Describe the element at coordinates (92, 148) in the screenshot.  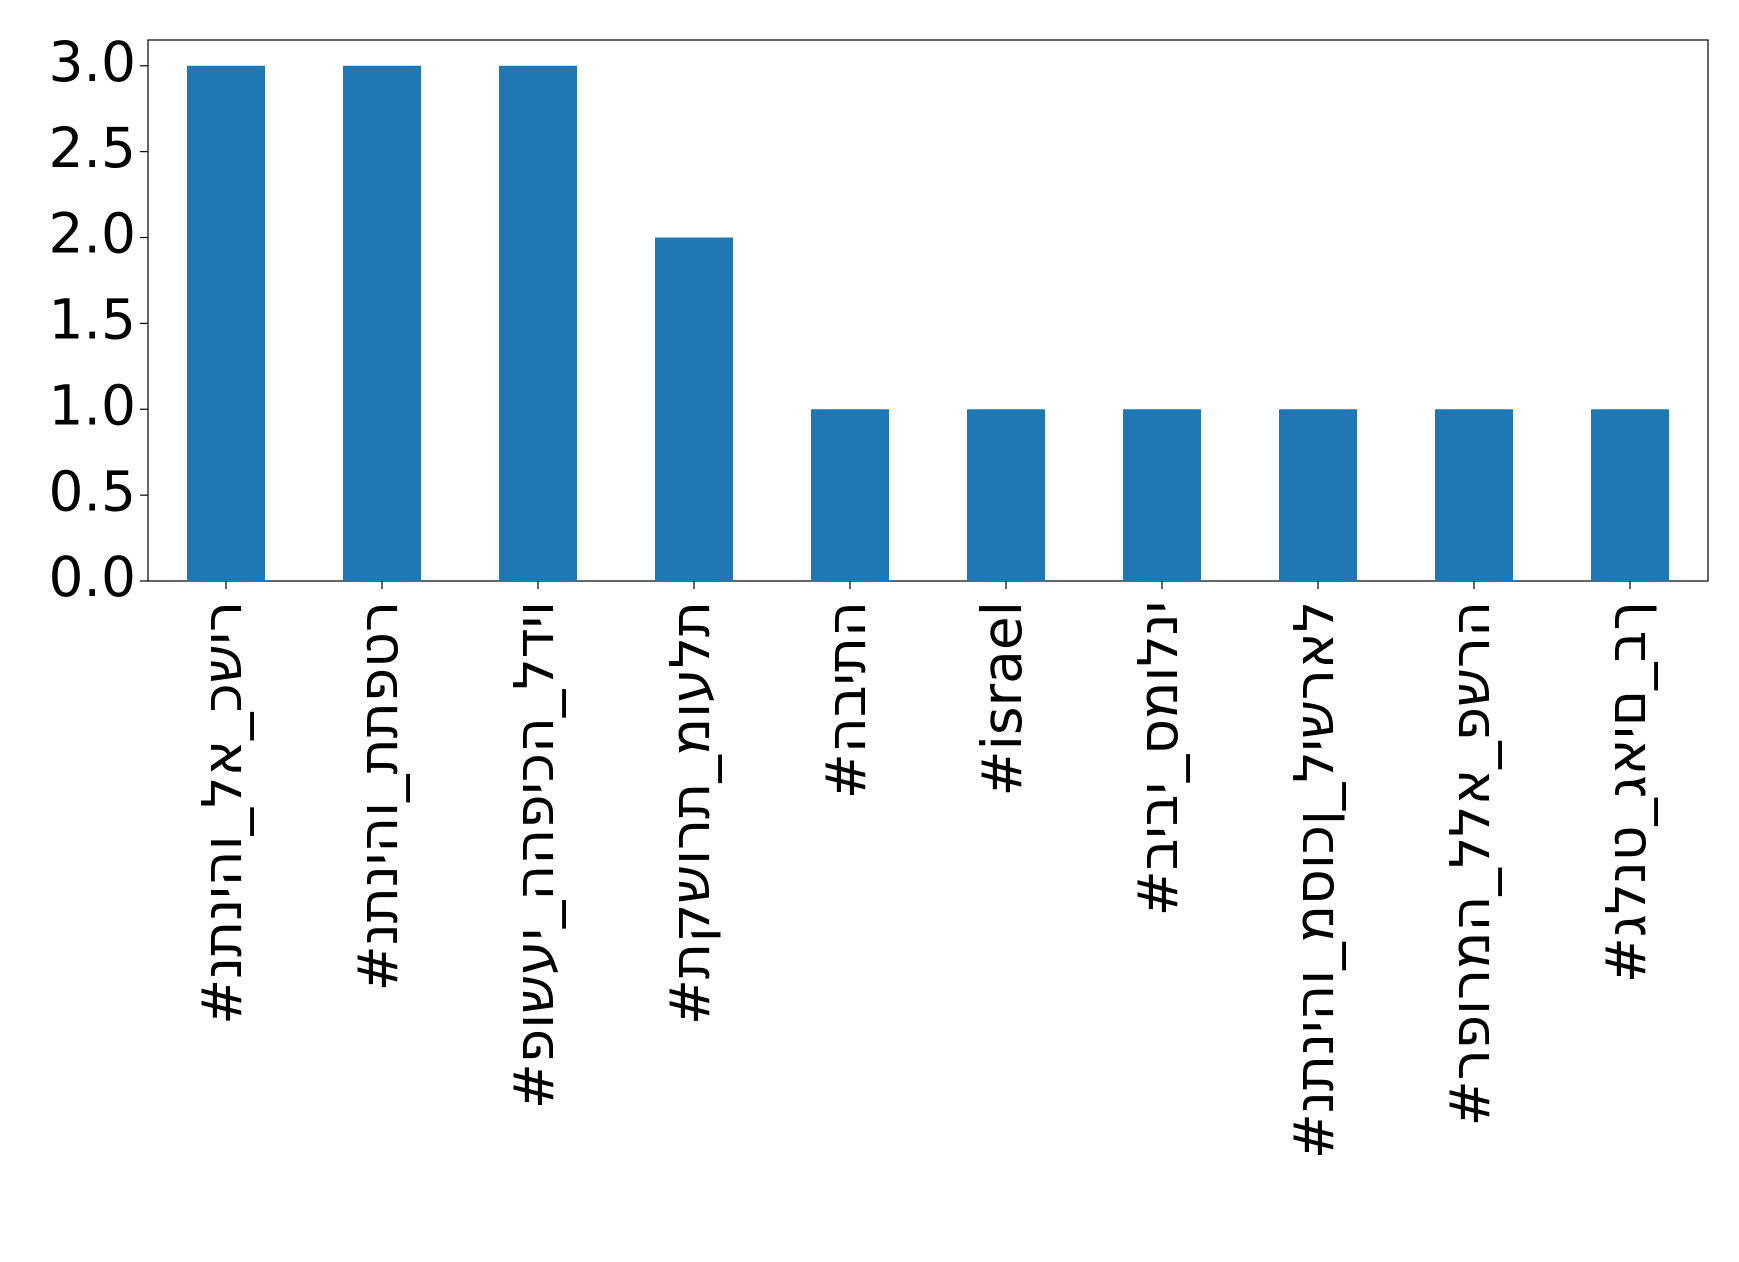
I see `y-tick-label: 2.5` at that location.